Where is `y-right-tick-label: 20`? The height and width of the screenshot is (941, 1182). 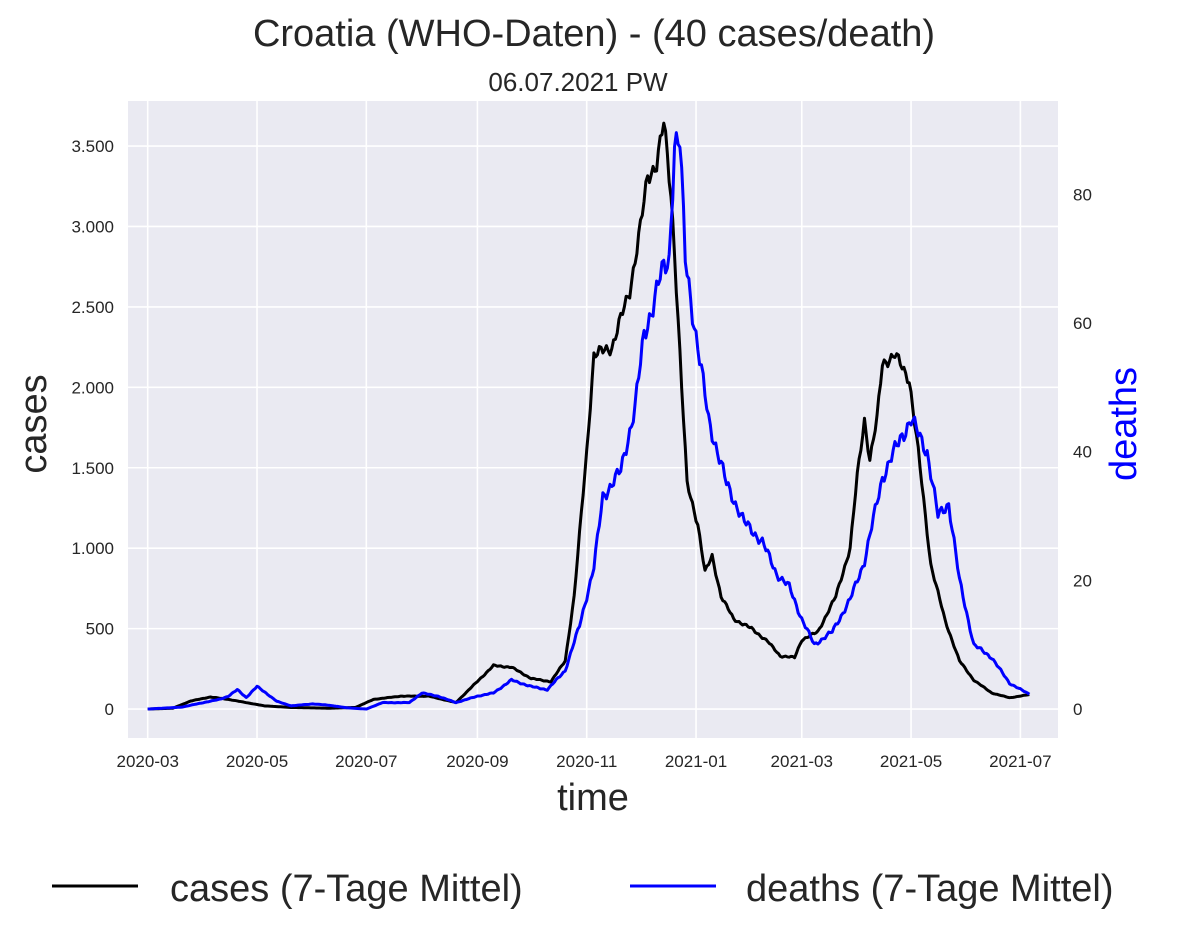
y-right-tick-label: 20 is located at coordinates (1082, 580).